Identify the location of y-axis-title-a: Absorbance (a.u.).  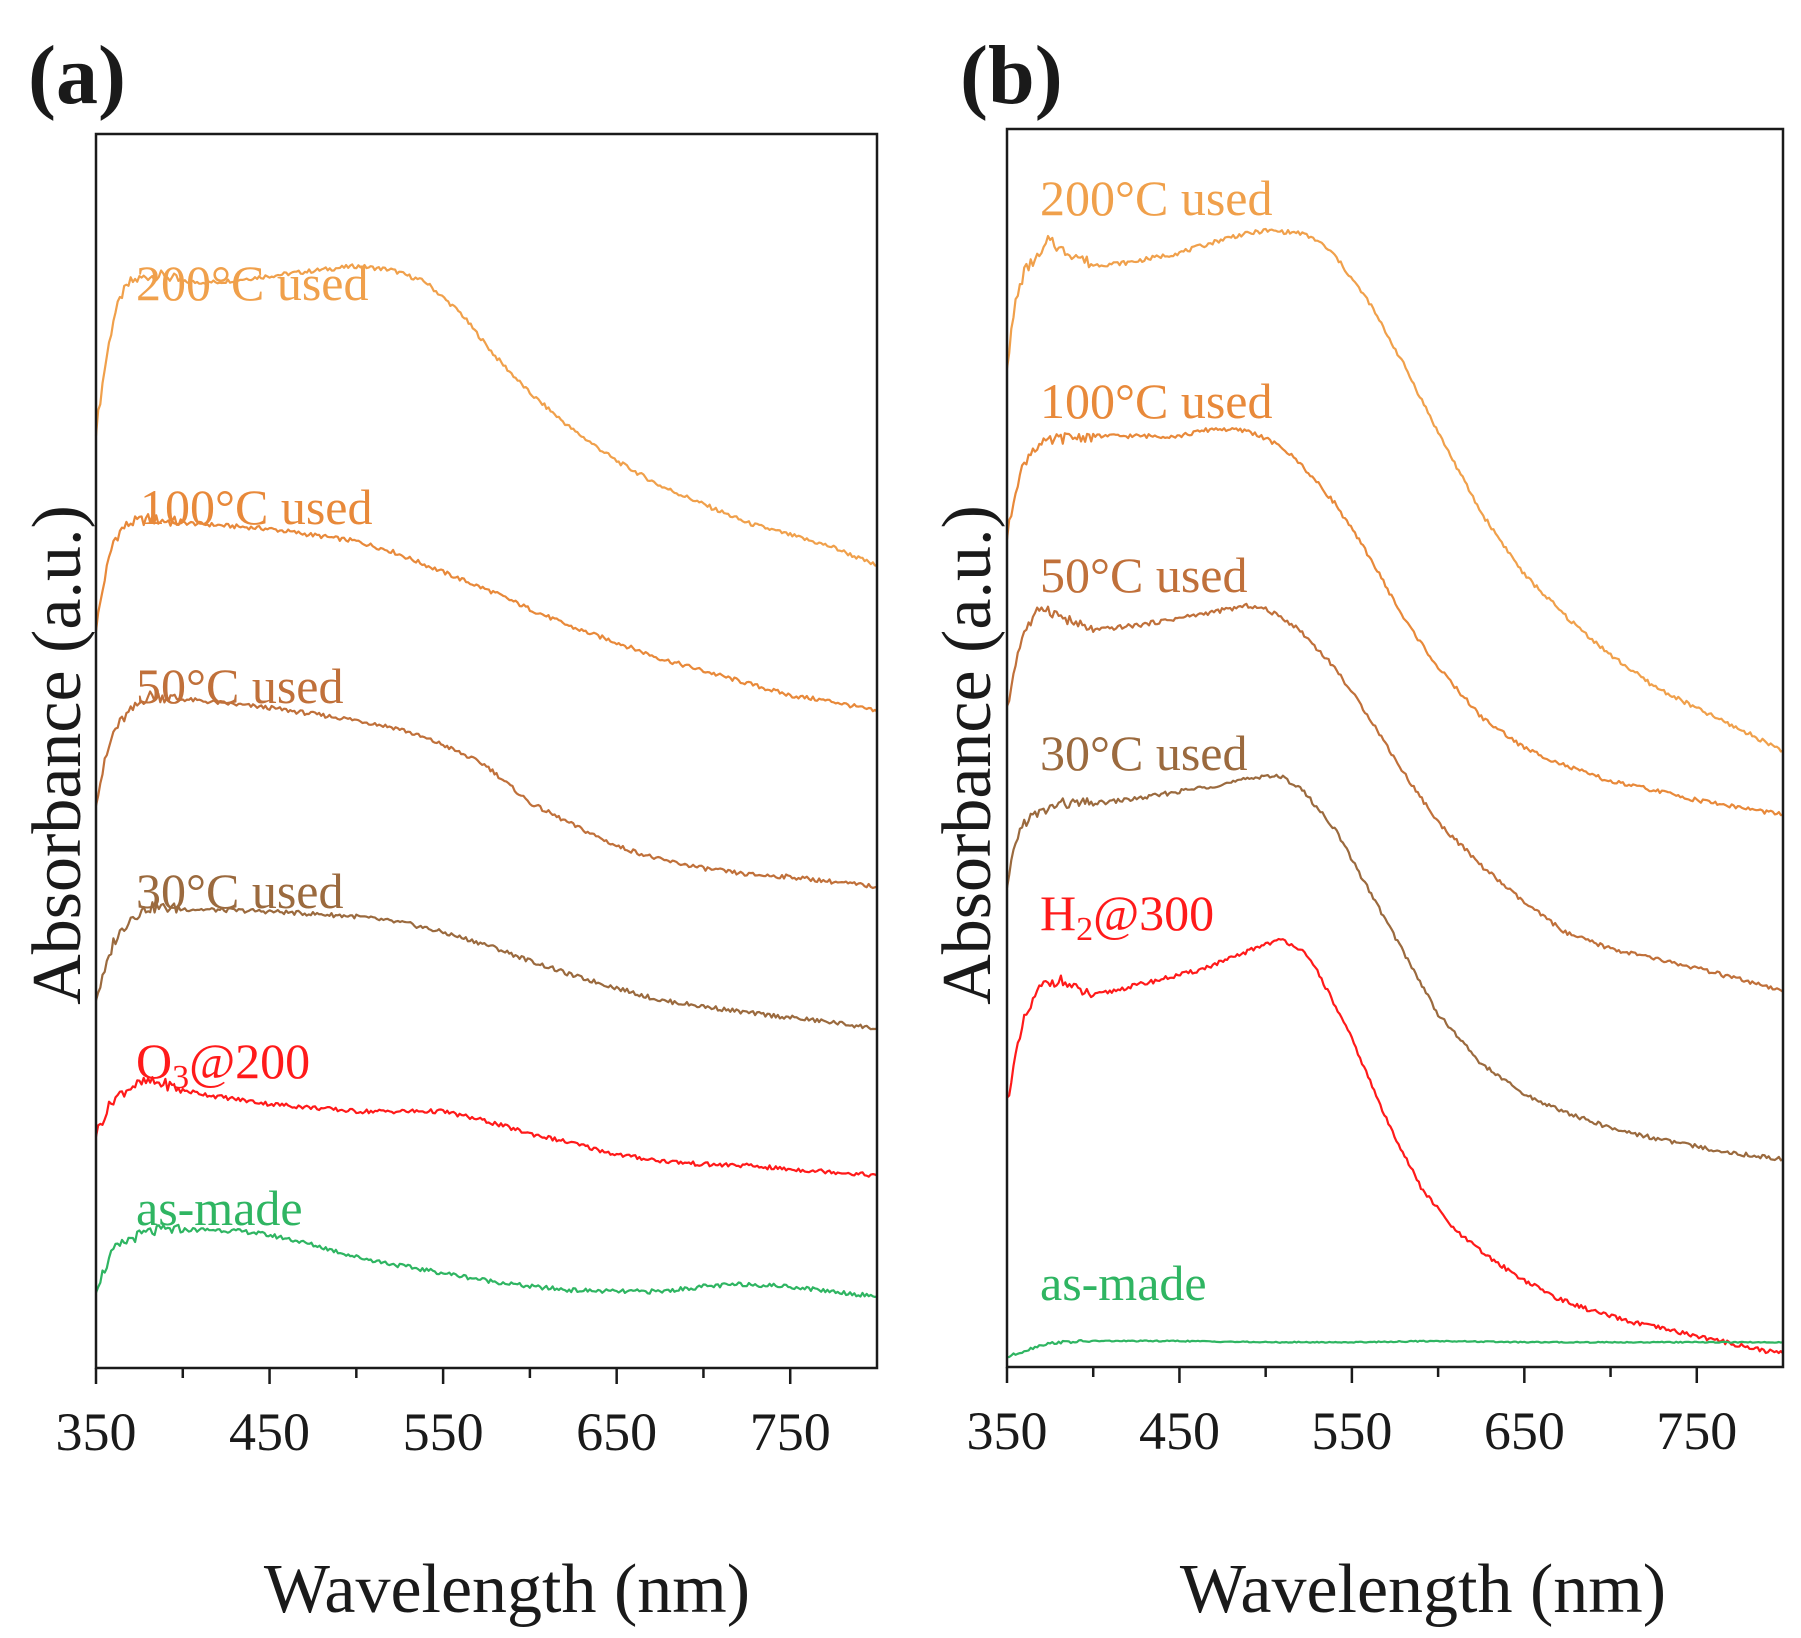
(57, 755).